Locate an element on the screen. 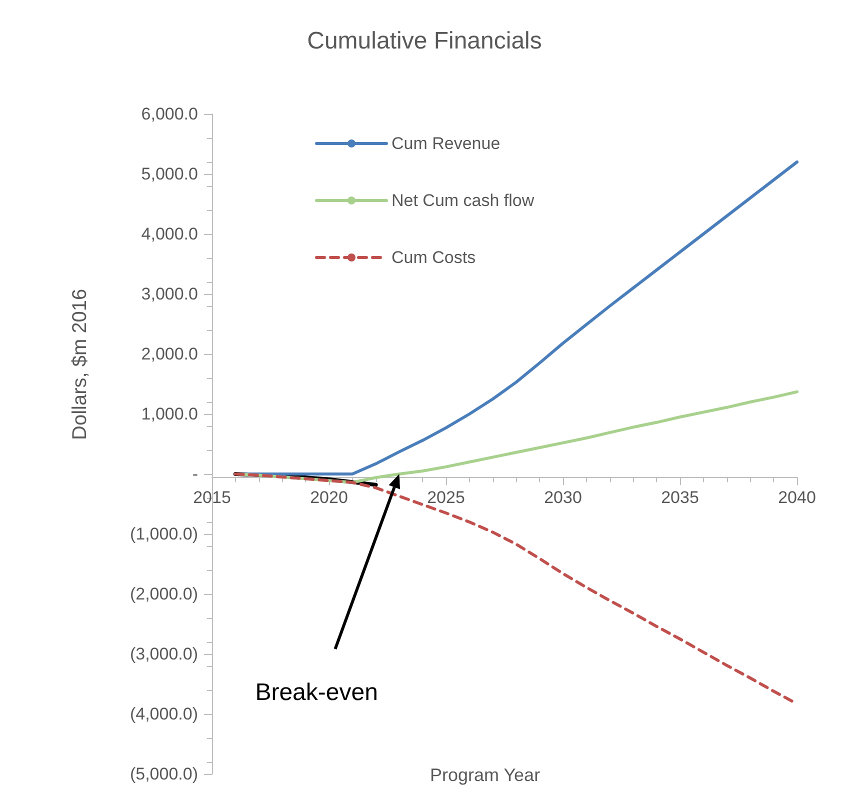  y-tick-label: 3,000.0 is located at coordinates (169, 294).